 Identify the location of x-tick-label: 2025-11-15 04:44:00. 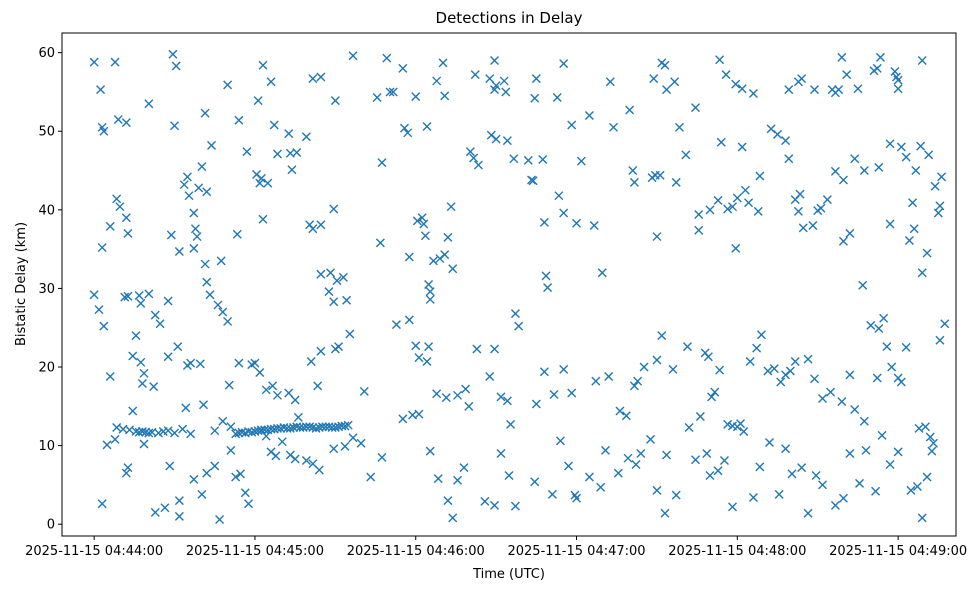
(94, 551).